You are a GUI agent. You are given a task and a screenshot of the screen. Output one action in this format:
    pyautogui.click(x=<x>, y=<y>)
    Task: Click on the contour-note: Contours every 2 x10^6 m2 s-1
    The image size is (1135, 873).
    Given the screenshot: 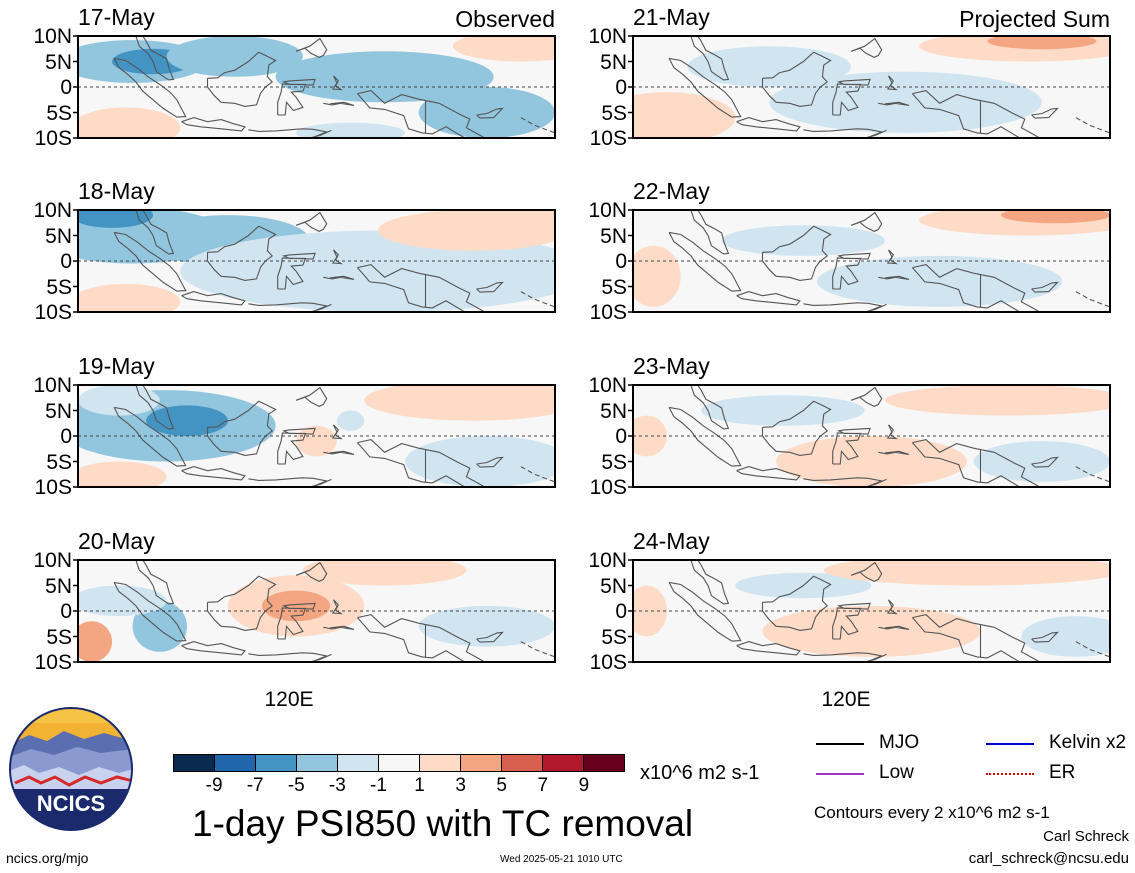 What is the action you would take?
    pyautogui.click(x=932, y=812)
    